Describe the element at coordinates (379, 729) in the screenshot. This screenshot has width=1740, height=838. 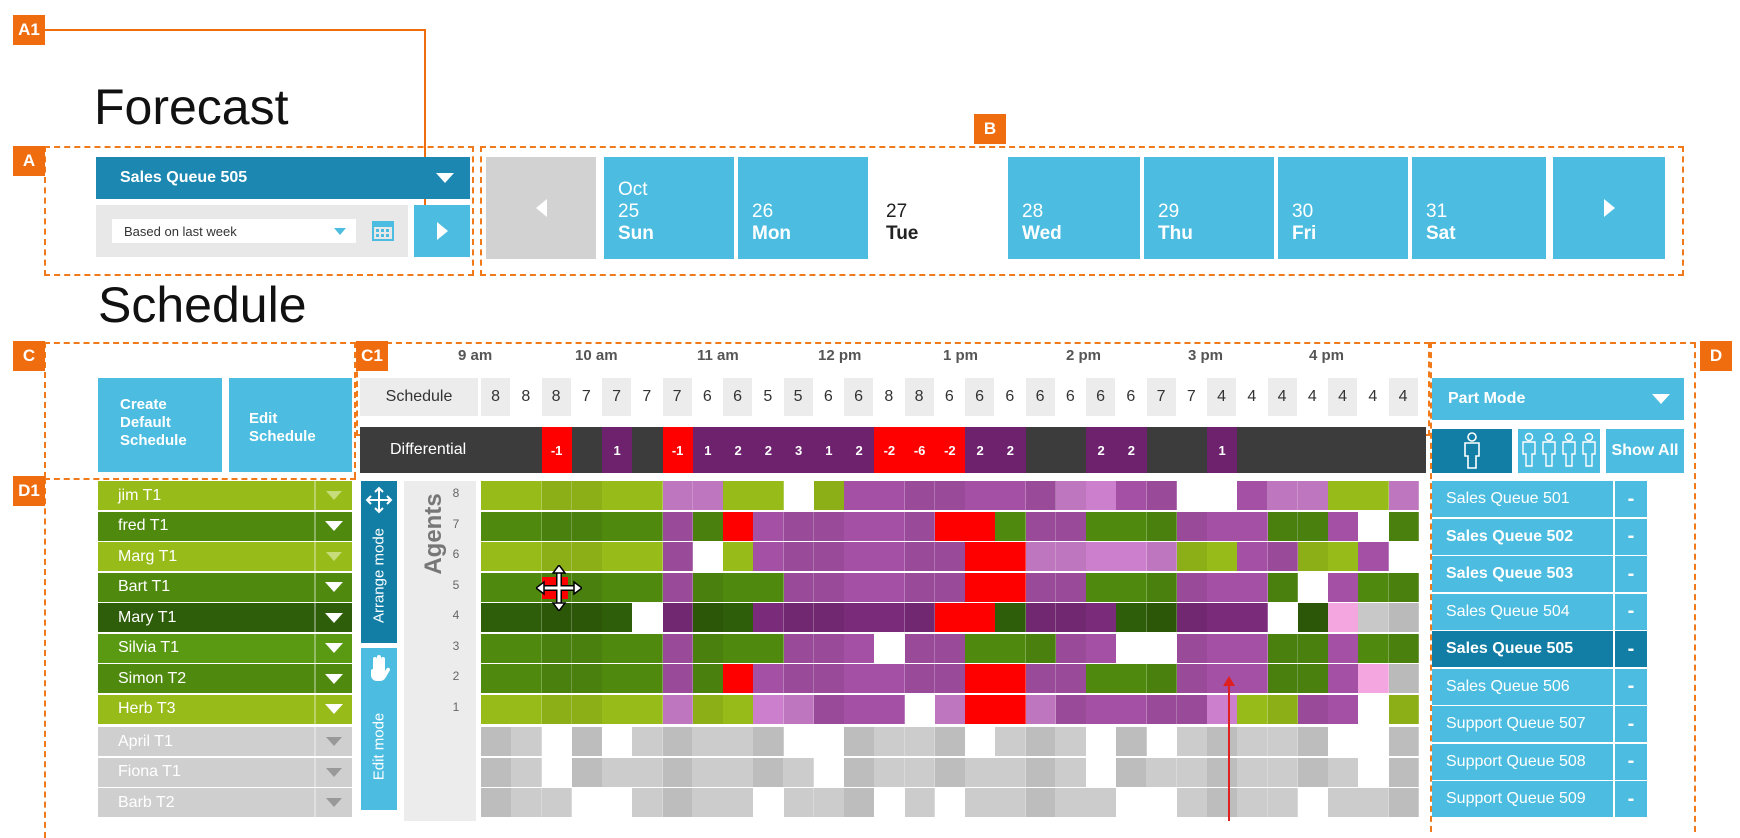
I see `edit-mode-button: Edit mode` at that location.